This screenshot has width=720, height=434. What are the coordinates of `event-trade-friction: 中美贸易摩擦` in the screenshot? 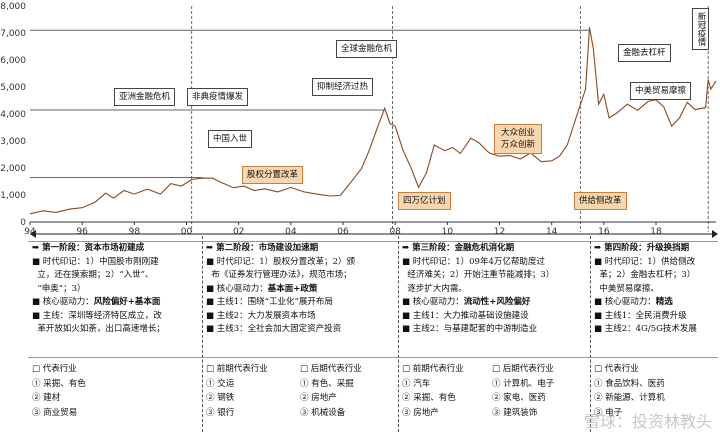 It's located at (661, 91).